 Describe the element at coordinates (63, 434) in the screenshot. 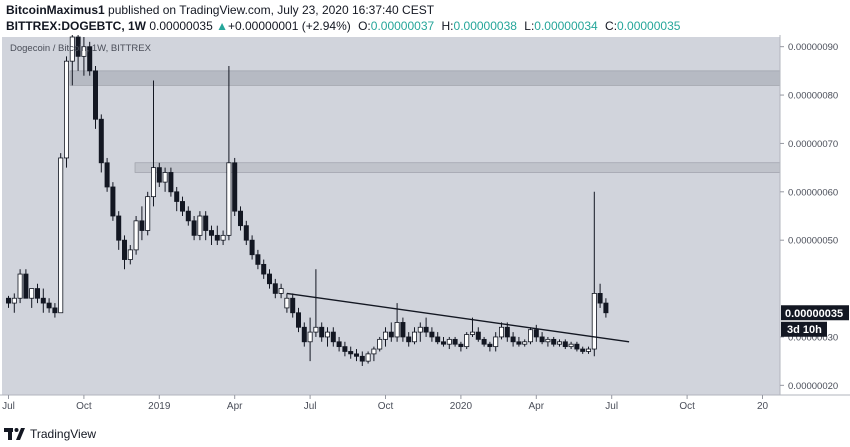

I see `tradingview-brand: TradingView` at that location.